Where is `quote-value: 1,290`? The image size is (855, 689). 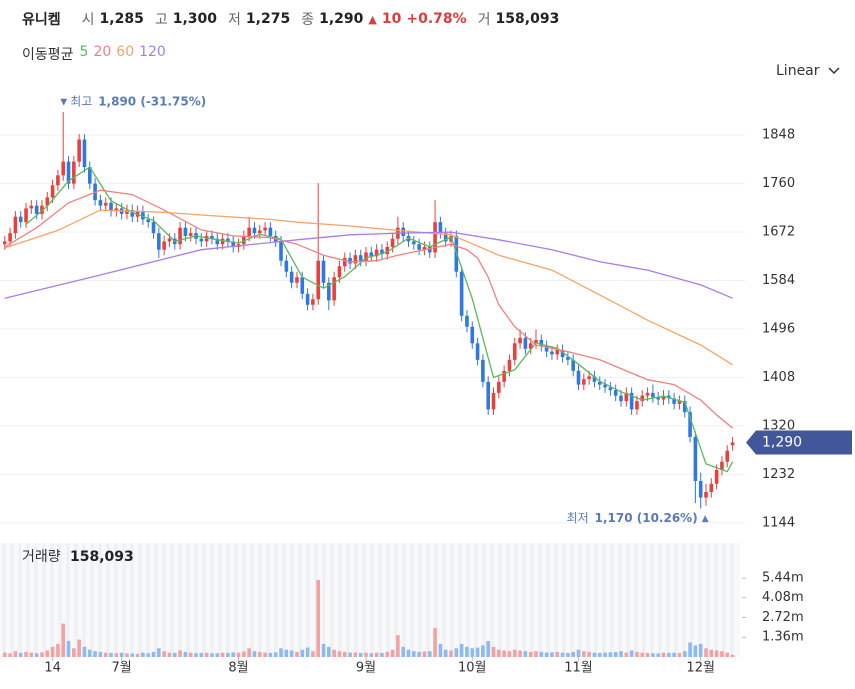
quote-value: 1,290 is located at coordinates (341, 19).